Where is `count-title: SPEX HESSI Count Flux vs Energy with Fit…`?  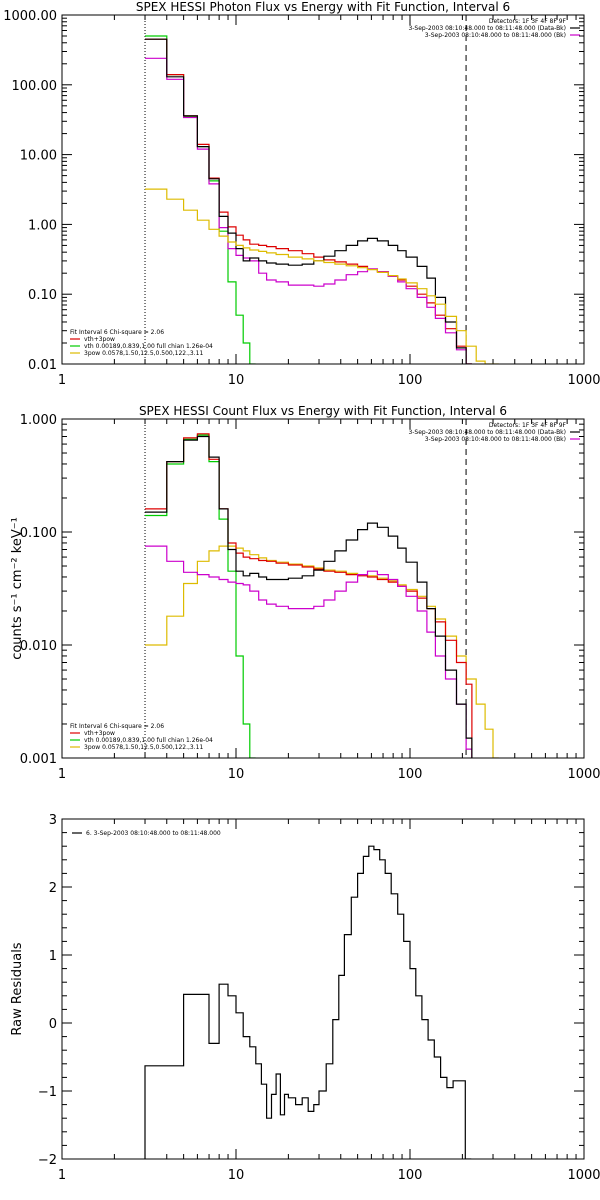
count-title: SPEX HESSI Count Flux vs Energy with Fit… is located at coordinates (323, 411).